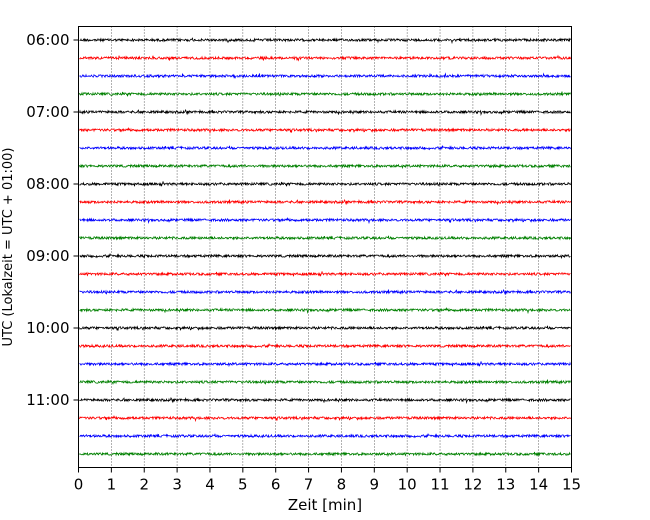 This screenshot has height=520, width=650. What do you see at coordinates (325, 505) in the screenshot?
I see `x-axis-label: Zeit [min]` at bounding box center [325, 505].